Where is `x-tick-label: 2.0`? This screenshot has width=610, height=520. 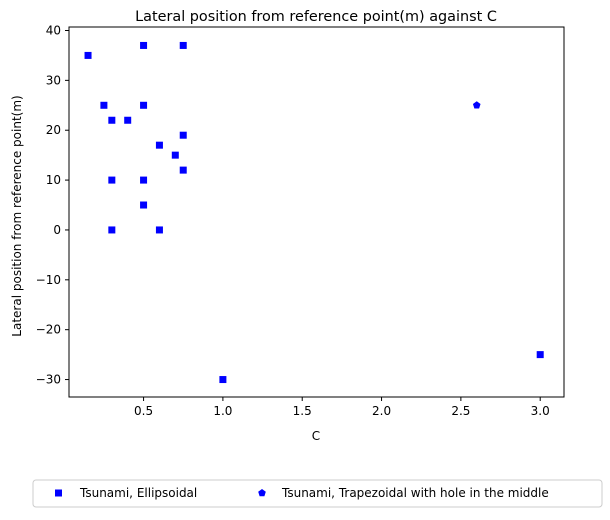
x-tick-label: 2.0 is located at coordinates (381, 411).